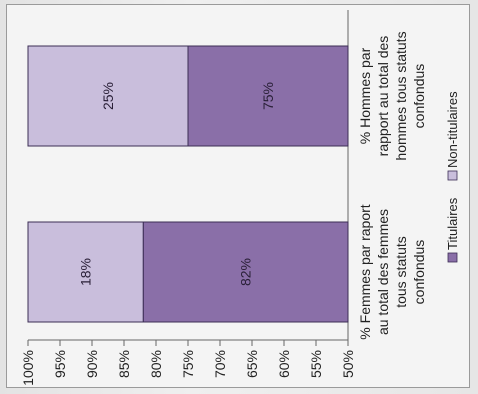 The width and height of the screenshot is (478, 394). Describe the element at coordinates (365, 95) in the screenshot. I see `category-label-line: % Hommes par` at that location.